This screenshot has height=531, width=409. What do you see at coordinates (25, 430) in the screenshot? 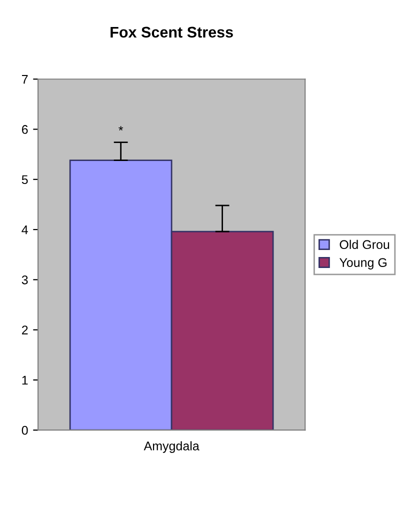
I see `y-tick-label: 0` at bounding box center [25, 430].